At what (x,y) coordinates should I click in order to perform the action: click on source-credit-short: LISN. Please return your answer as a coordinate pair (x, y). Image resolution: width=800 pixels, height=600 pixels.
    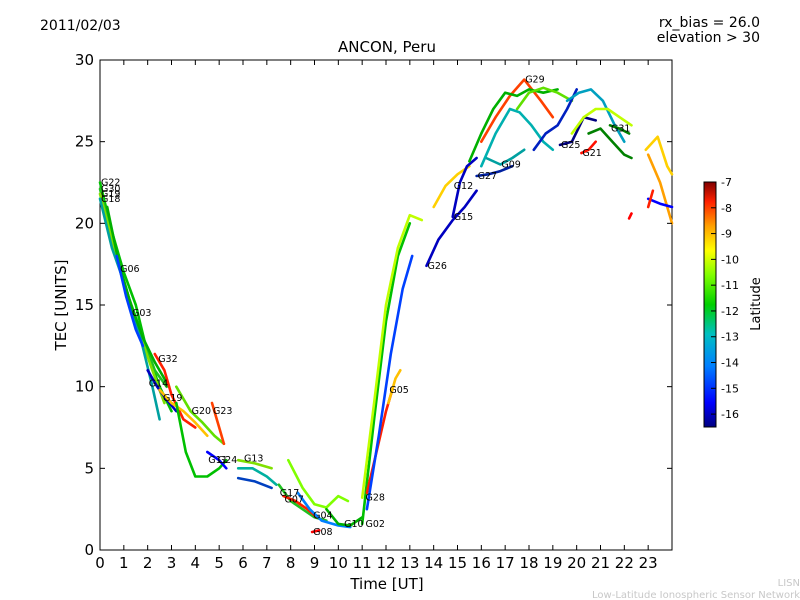
    Looking at the image, I should click on (789, 583).